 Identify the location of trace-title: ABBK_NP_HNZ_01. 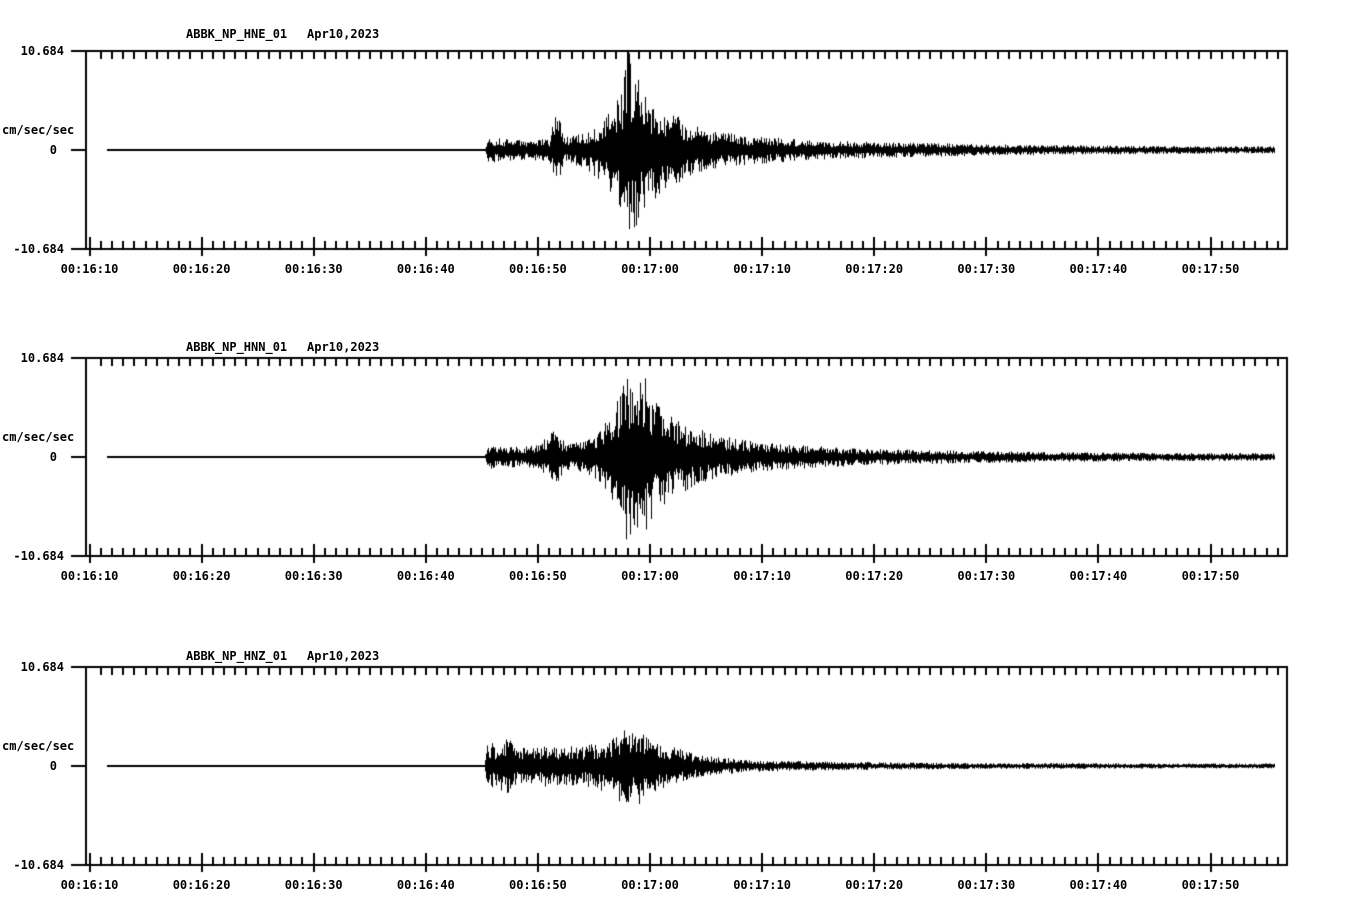
(237, 656).